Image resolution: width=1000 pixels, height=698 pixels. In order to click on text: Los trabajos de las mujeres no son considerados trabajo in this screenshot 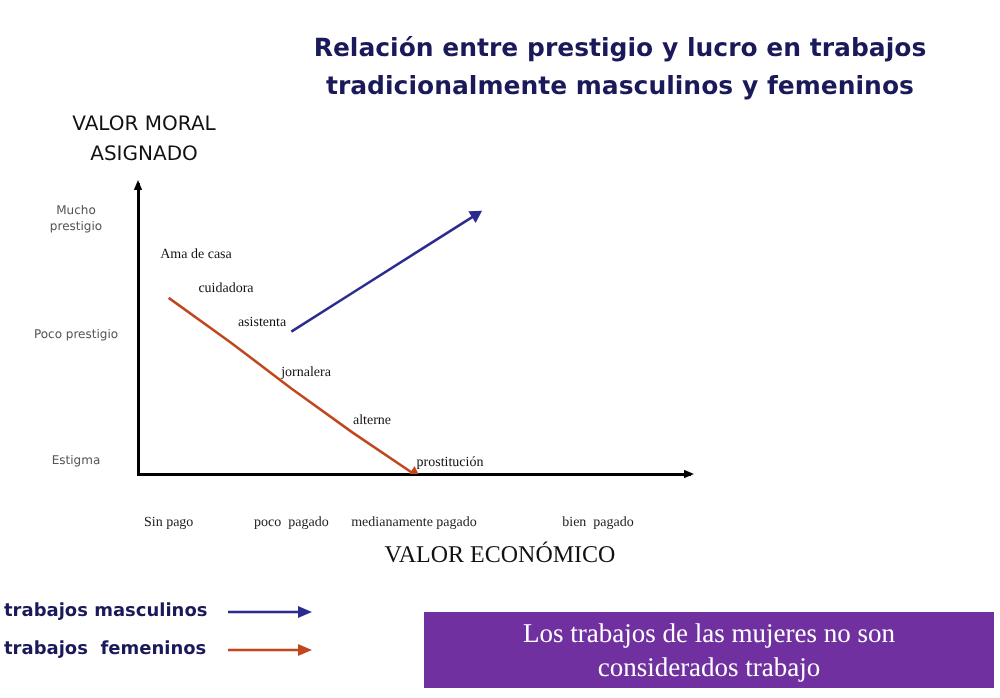, I will do `click(709, 650)`.